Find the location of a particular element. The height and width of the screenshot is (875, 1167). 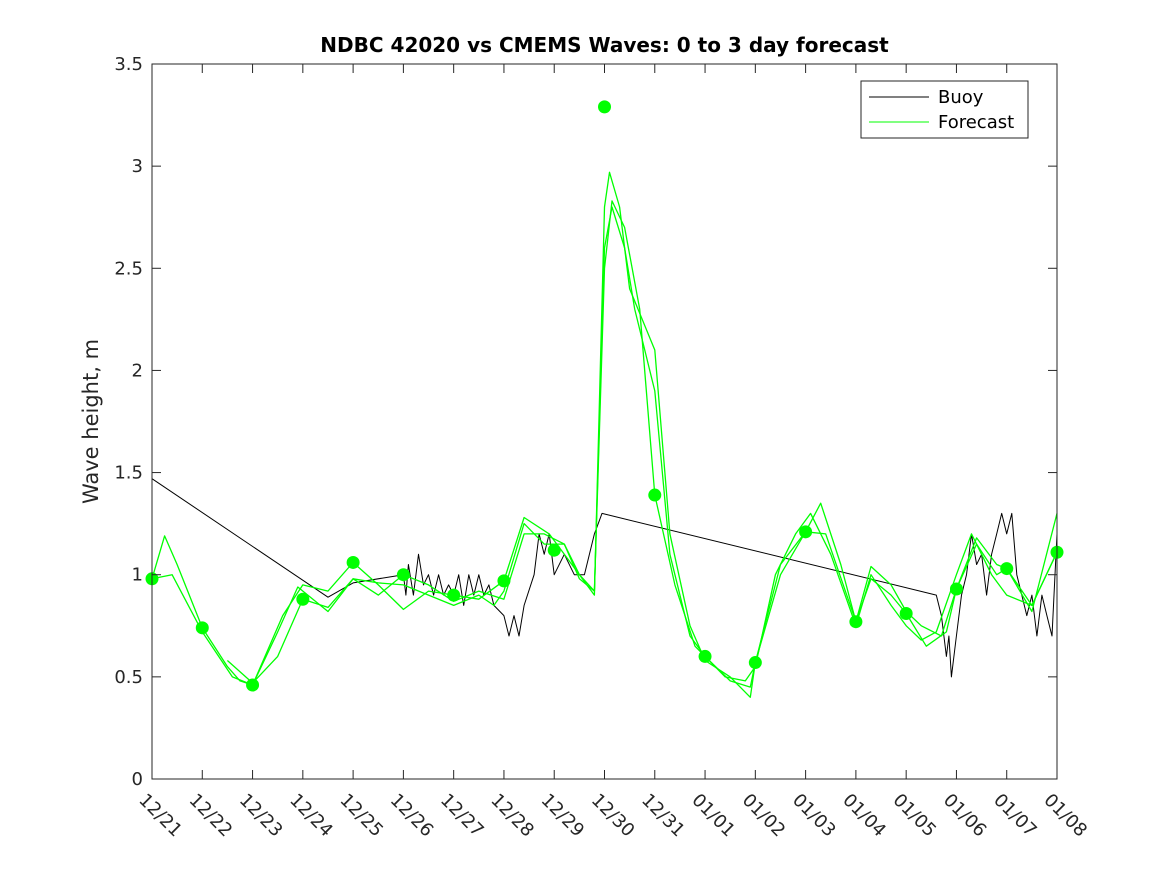

y-tick-label: 0 is located at coordinates (137, 779).